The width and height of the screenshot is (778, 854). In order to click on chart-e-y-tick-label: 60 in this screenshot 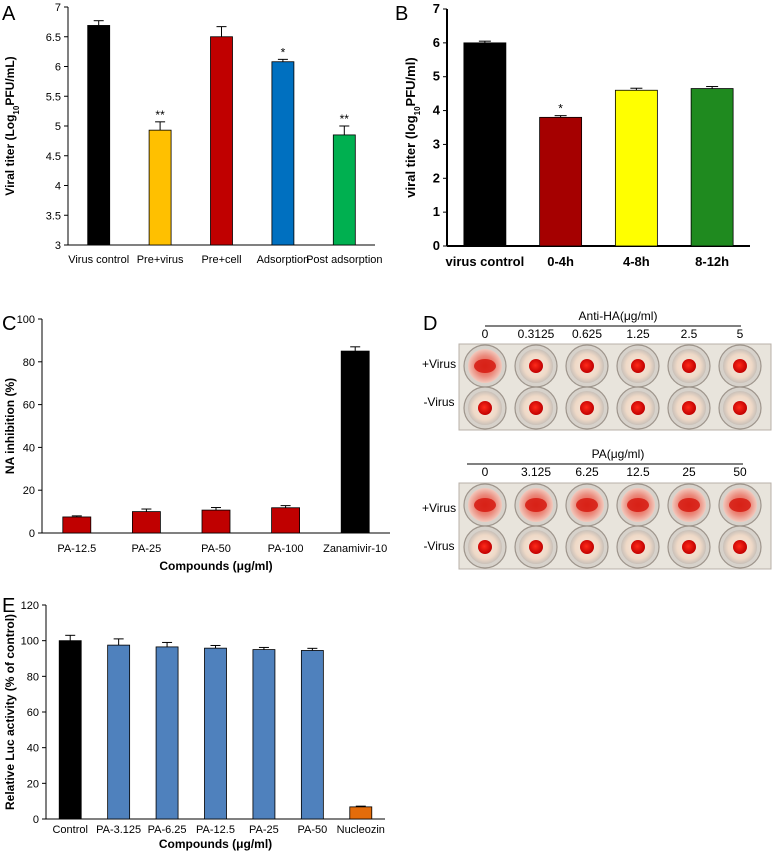, I will do `click(33, 713)`.